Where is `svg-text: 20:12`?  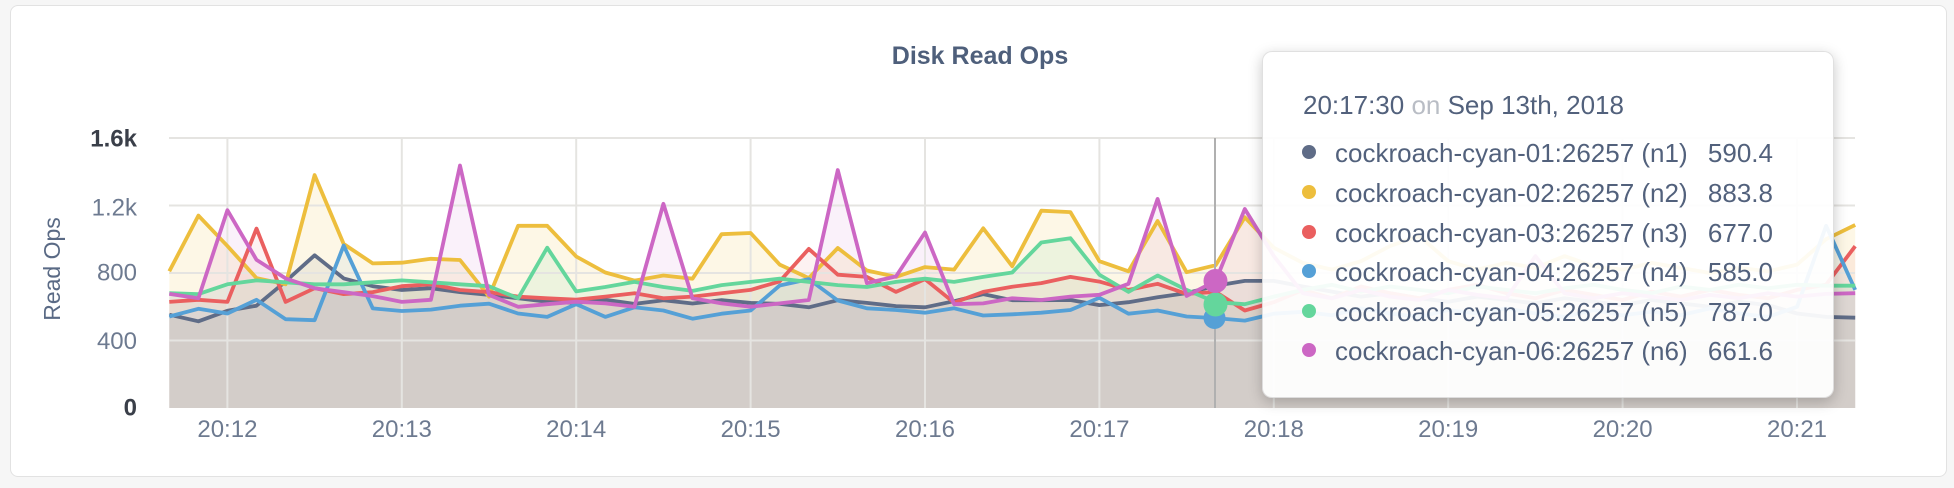 svg-text: 20:12 is located at coordinates (227, 429).